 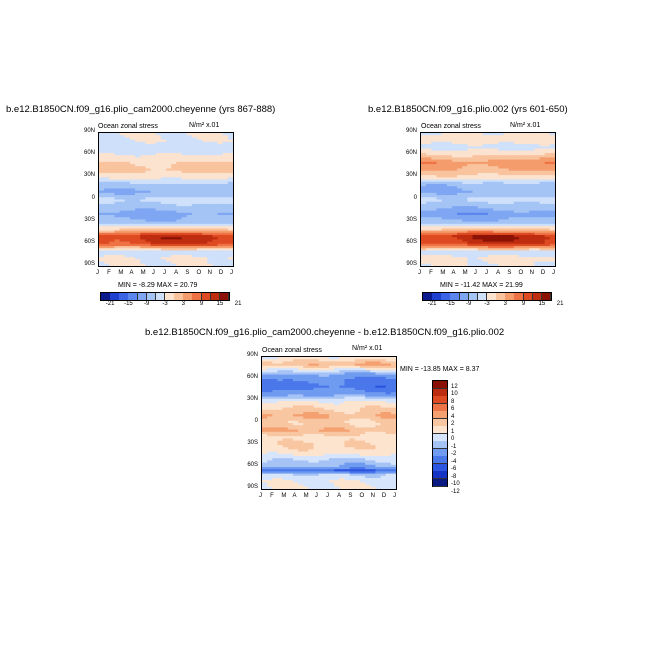 What do you see at coordinates (486, 273) in the screenshot?
I see `x-tick-label: J` at bounding box center [486, 273].